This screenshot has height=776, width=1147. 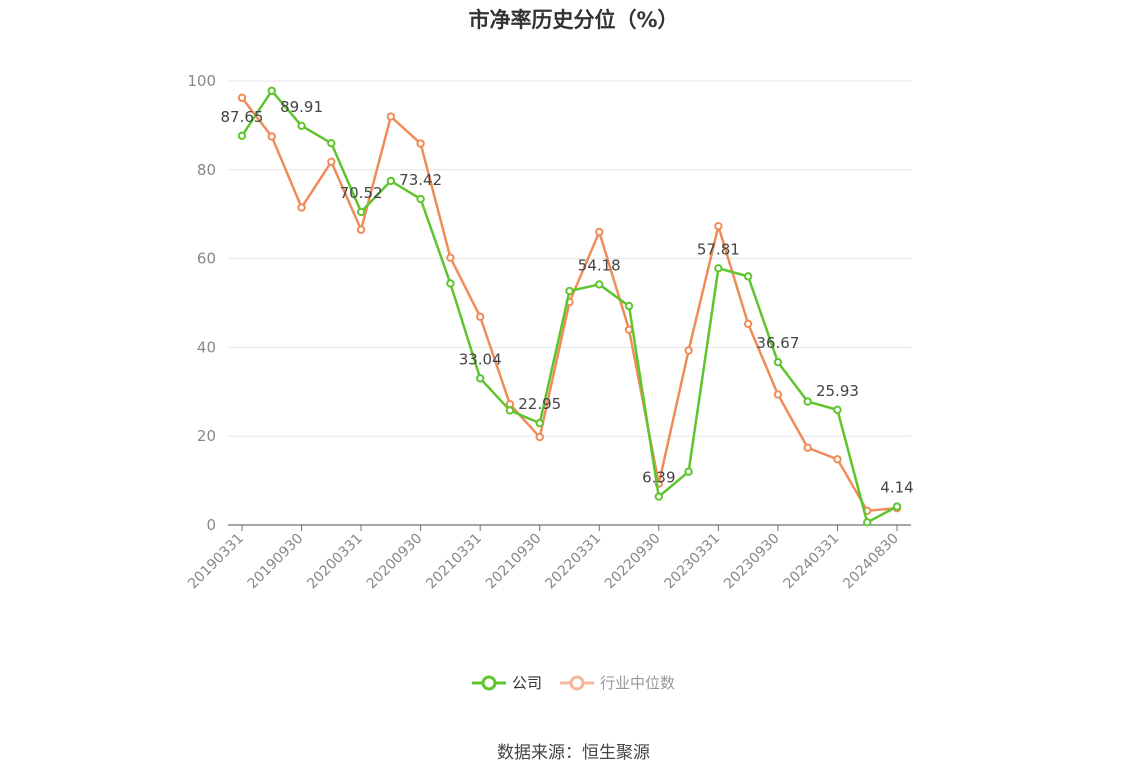 What do you see at coordinates (206, 347) in the screenshot?
I see `y-tick-label: 40` at bounding box center [206, 347].